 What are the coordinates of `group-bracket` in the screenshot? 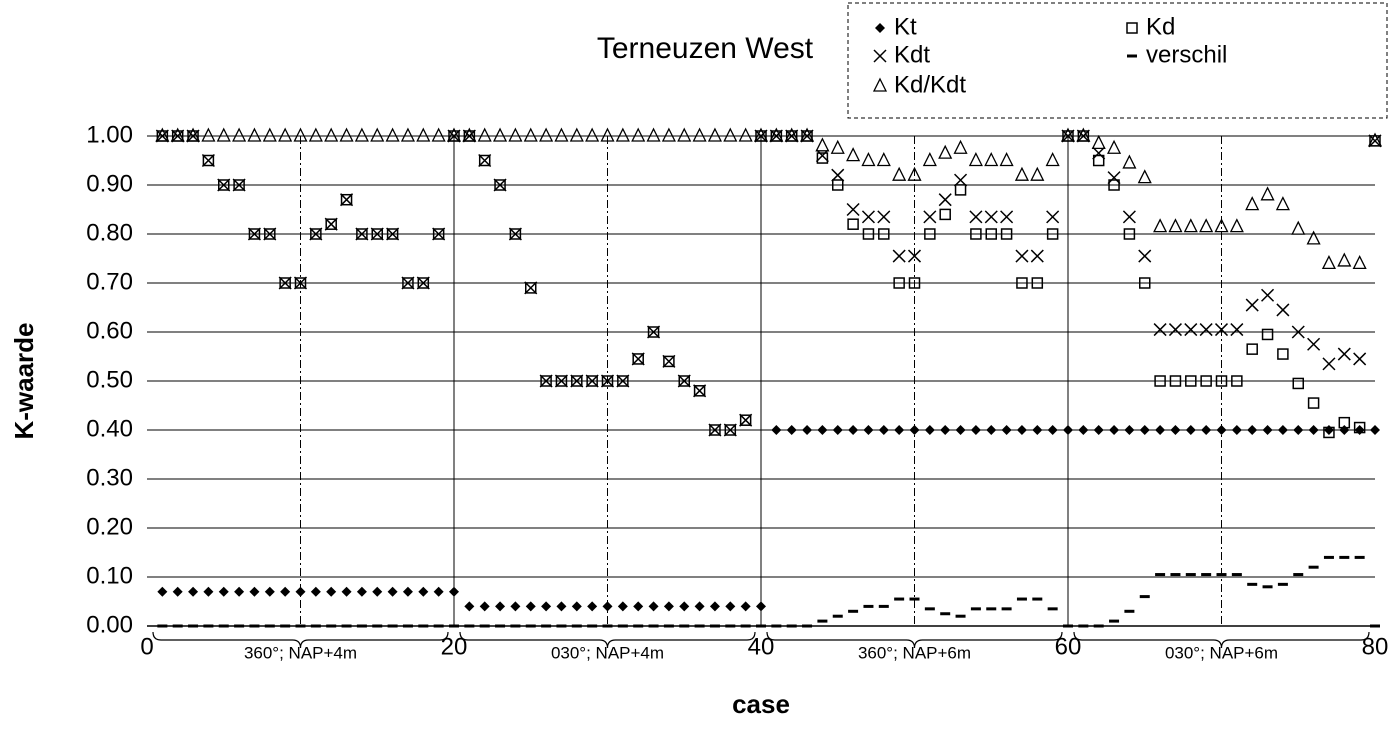 It's located at (607, 640).